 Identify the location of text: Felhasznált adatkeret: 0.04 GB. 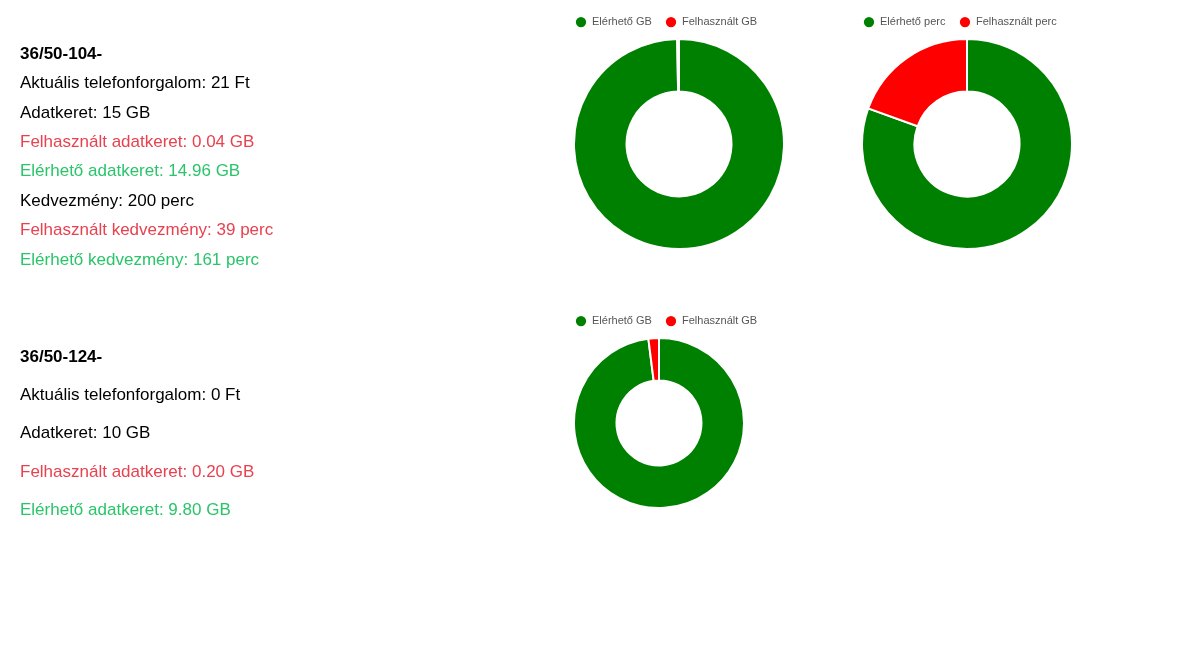
(137, 141).